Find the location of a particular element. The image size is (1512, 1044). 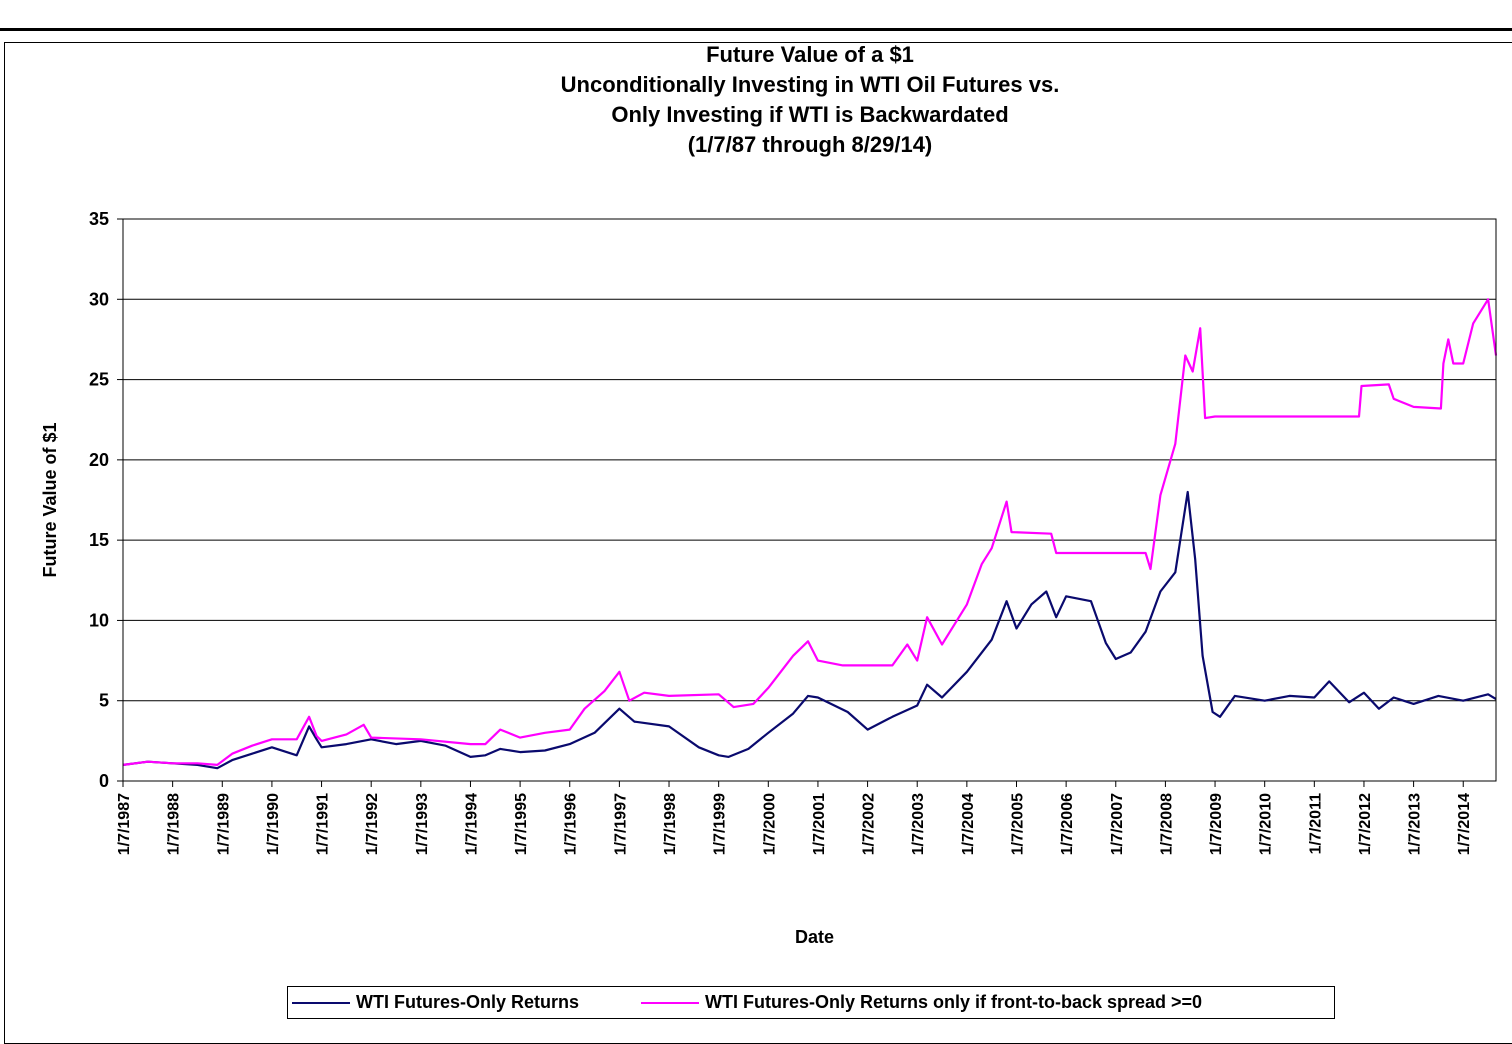

x-tick-label: 1/7/2008 is located at coordinates (1166, 824).